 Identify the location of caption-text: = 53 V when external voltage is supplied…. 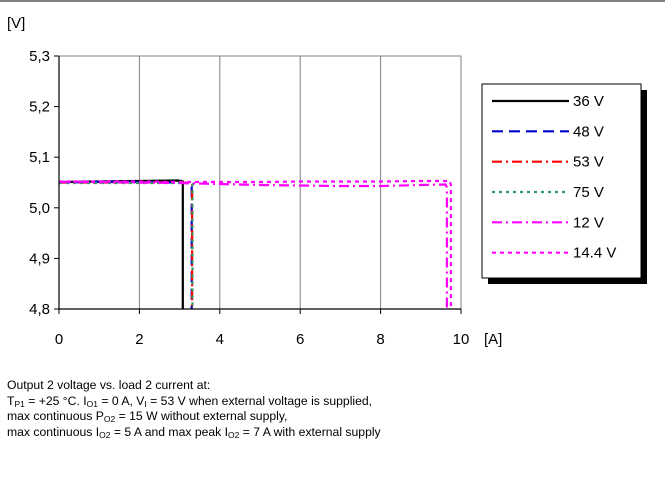
(259, 400).